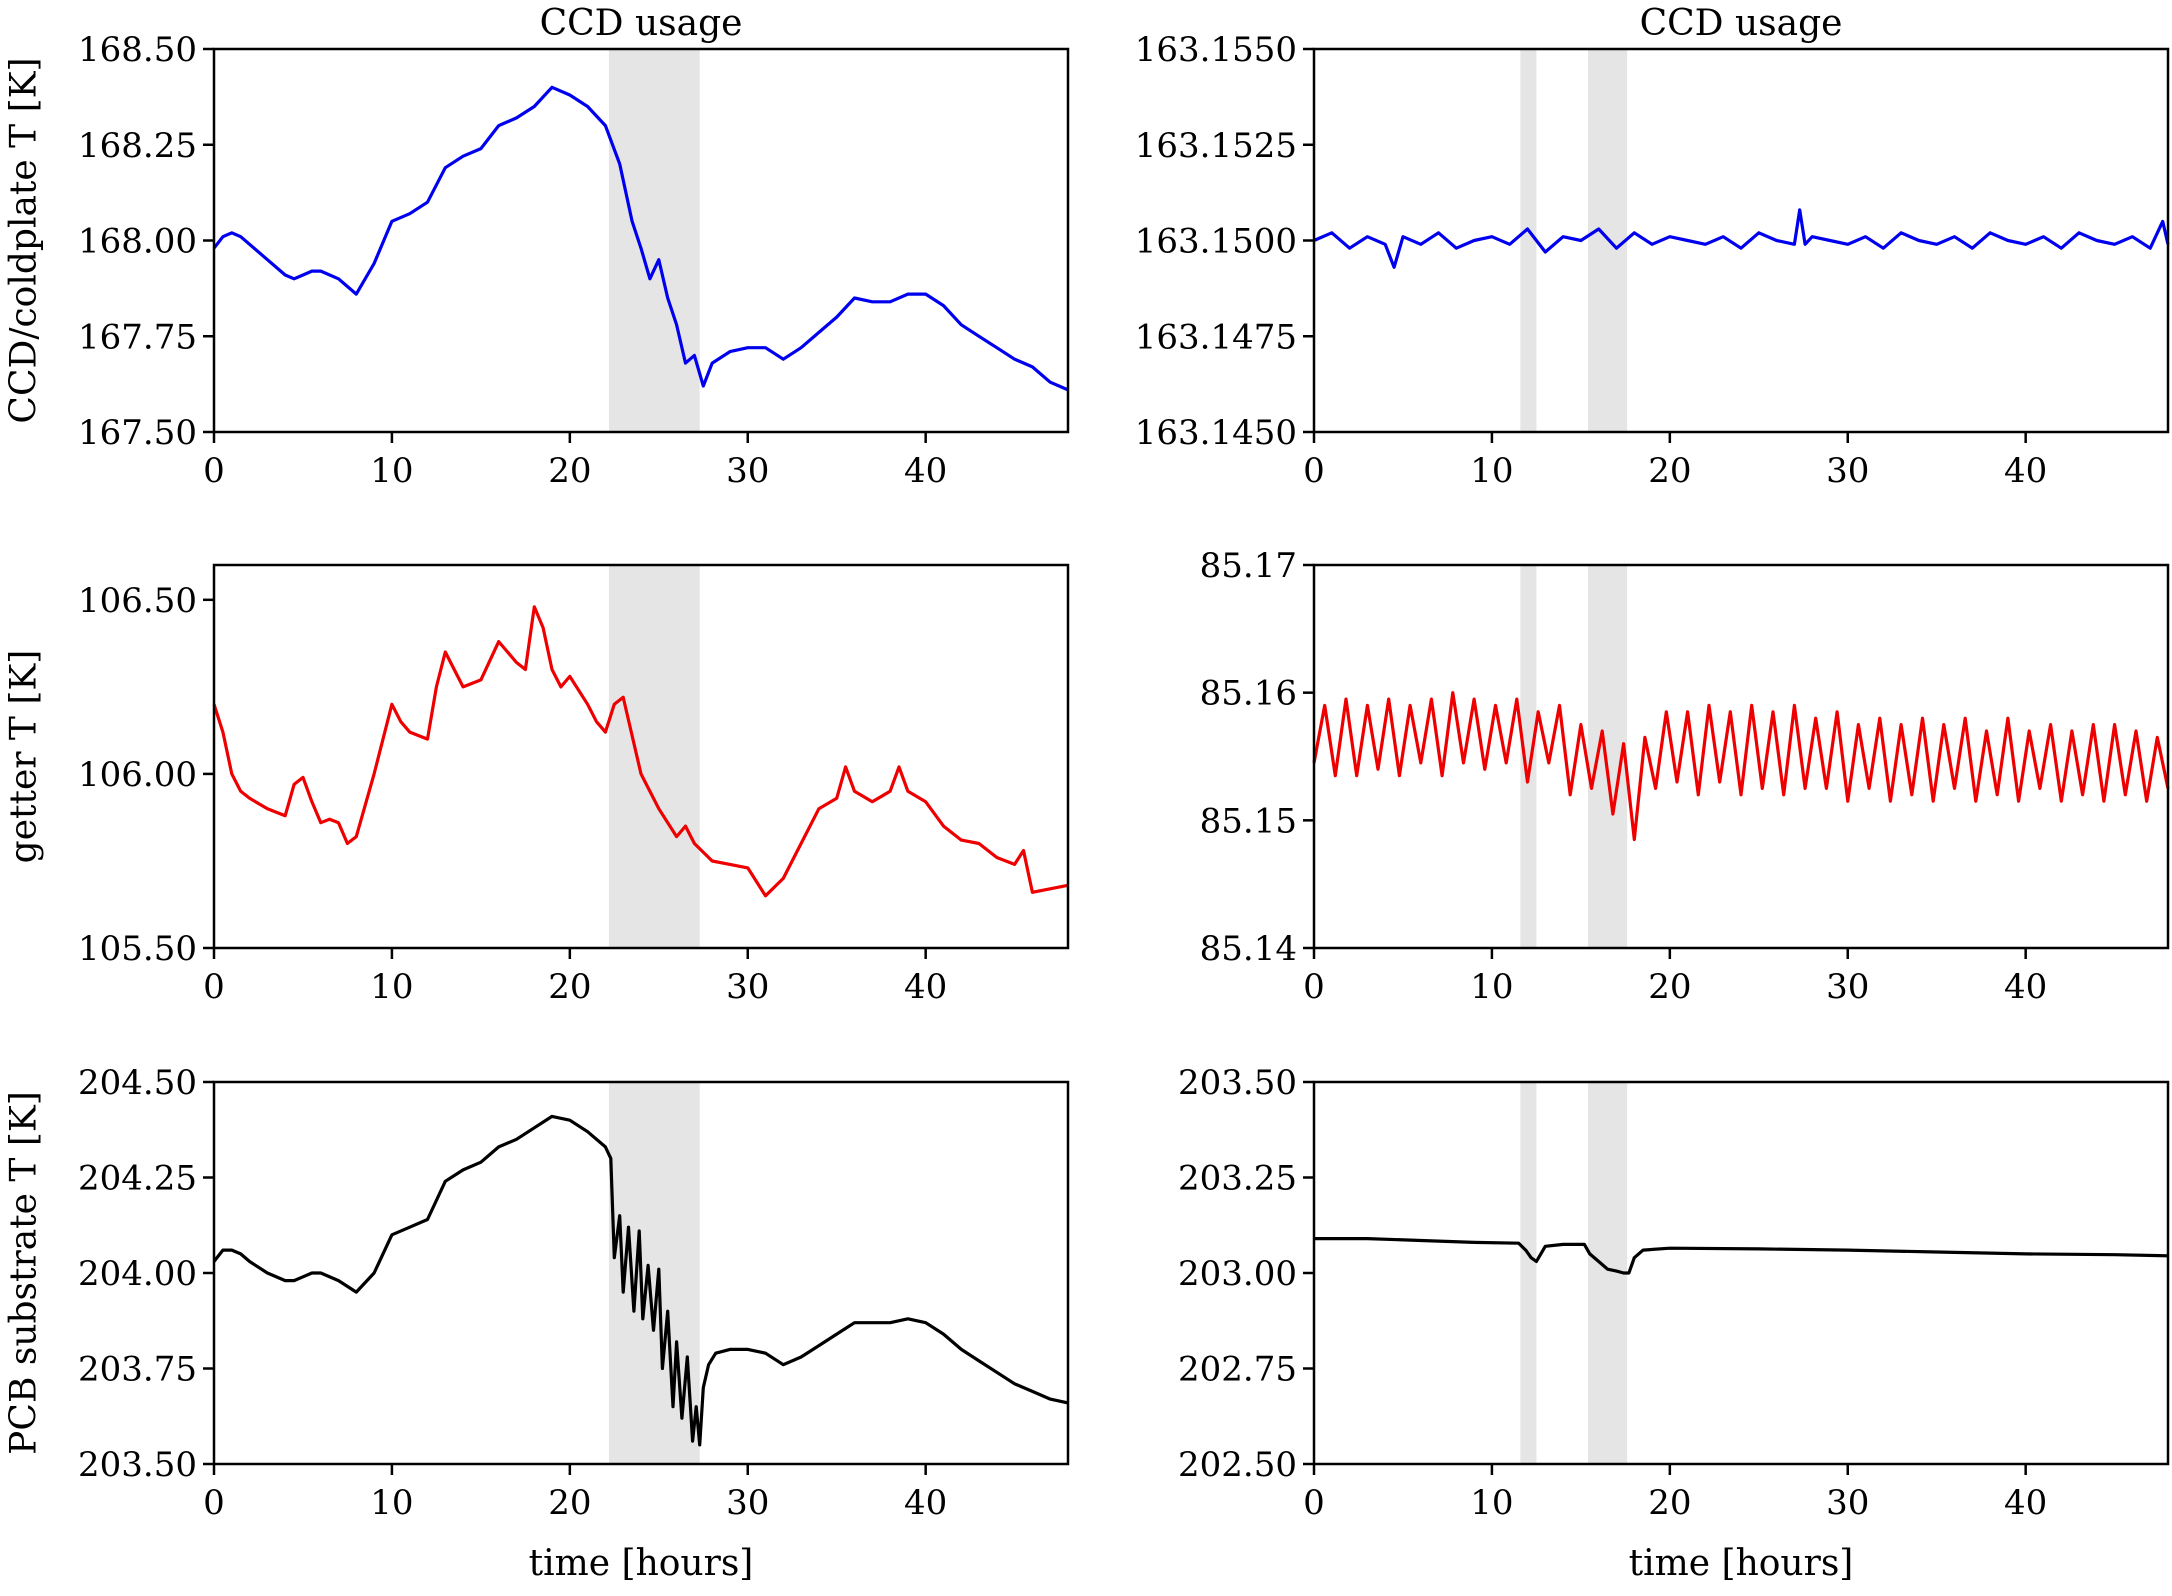  I want to click on y-axis-label: PCB substrate T [K], so click(24, 1273).